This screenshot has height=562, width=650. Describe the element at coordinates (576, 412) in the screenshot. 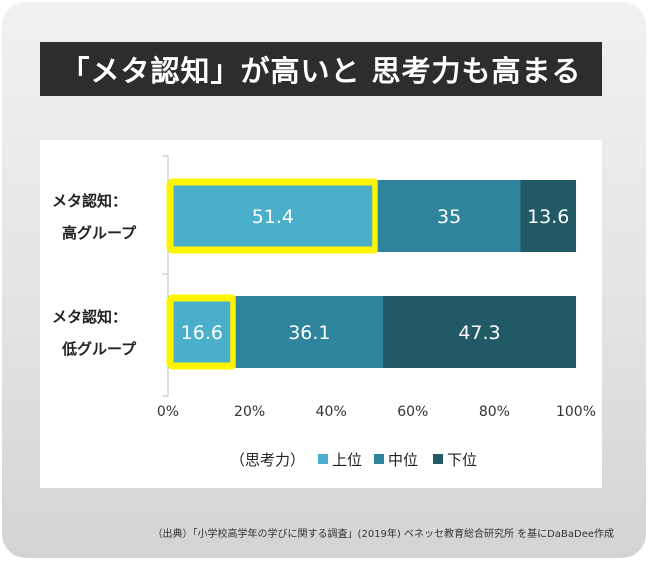

I see `x-tick-label-5: 100%` at that location.